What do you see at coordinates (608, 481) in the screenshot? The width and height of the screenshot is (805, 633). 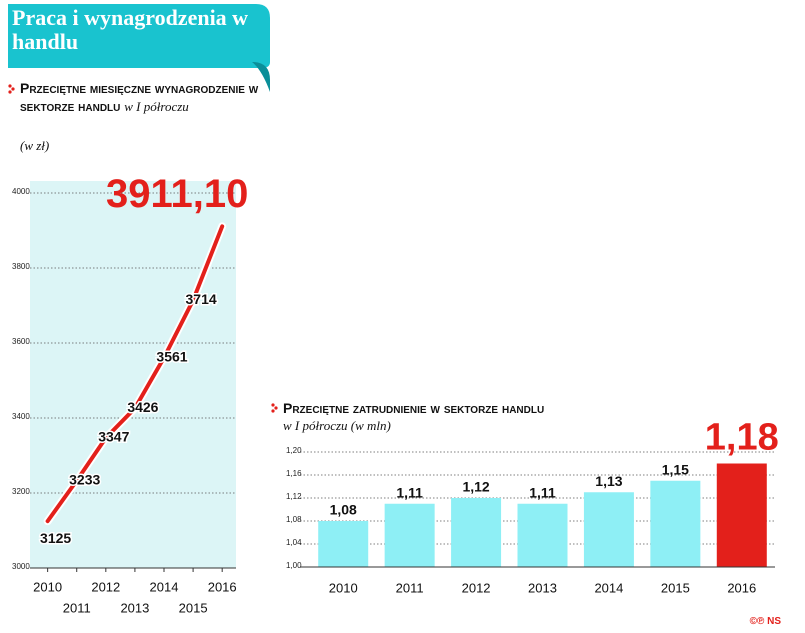 I see `value-label: 1,13` at bounding box center [608, 481].